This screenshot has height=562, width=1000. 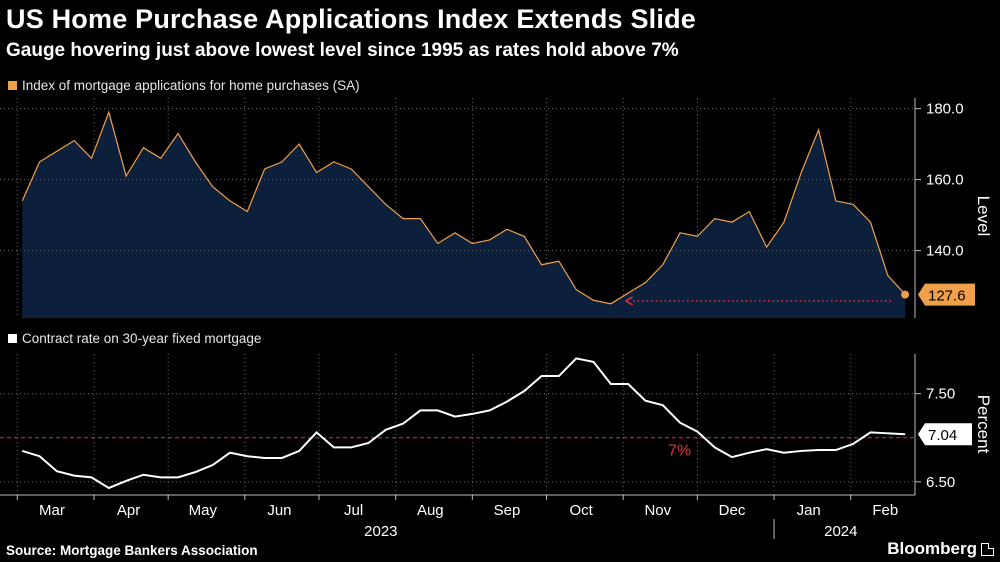 I want to click on year-tick-label: 2024, so click(x=840, y=531).